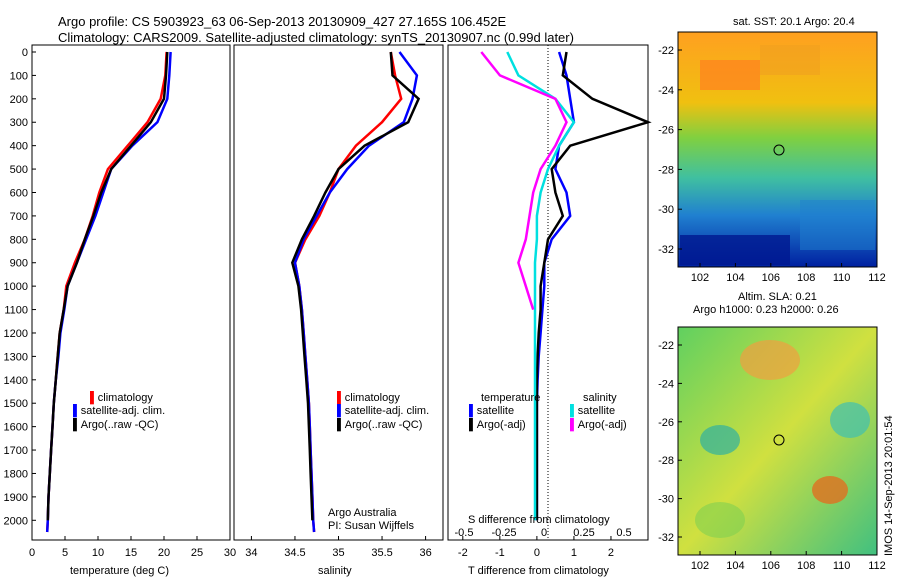 This screenshot has height=580, width=900. Describe the element at coordinates (511, 398) in the screenshot. I see `diff-legend-temperature-title: temperature` at that location.